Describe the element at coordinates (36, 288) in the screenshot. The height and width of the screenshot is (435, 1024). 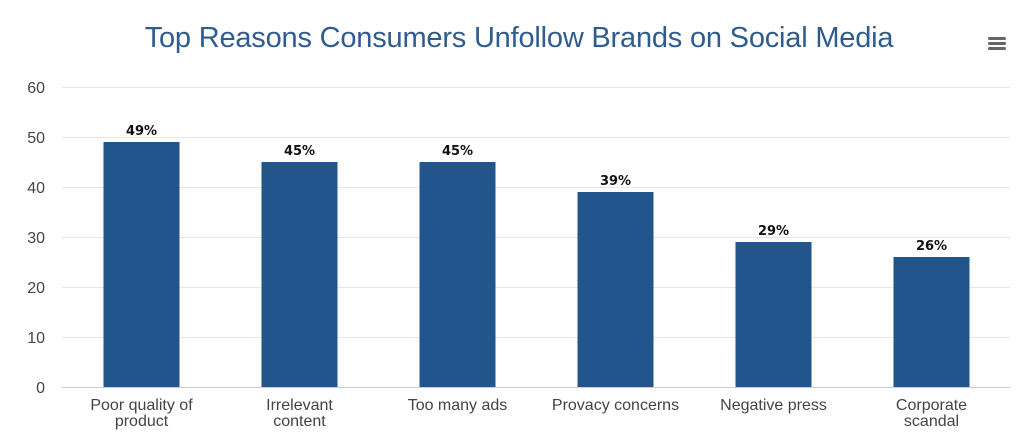
I see `y-tick-label: 20` at that location.